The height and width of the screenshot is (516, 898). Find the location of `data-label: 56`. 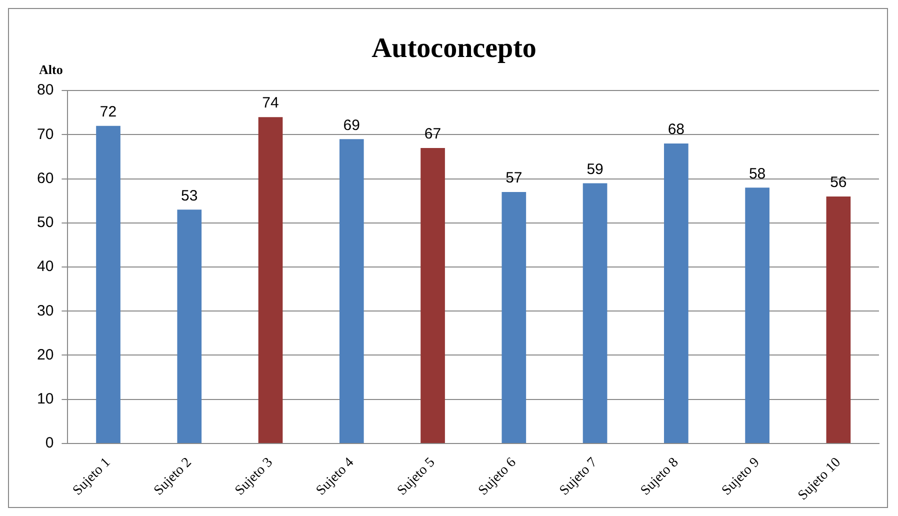

data-label: 56 is located at coordinates (838, 183).